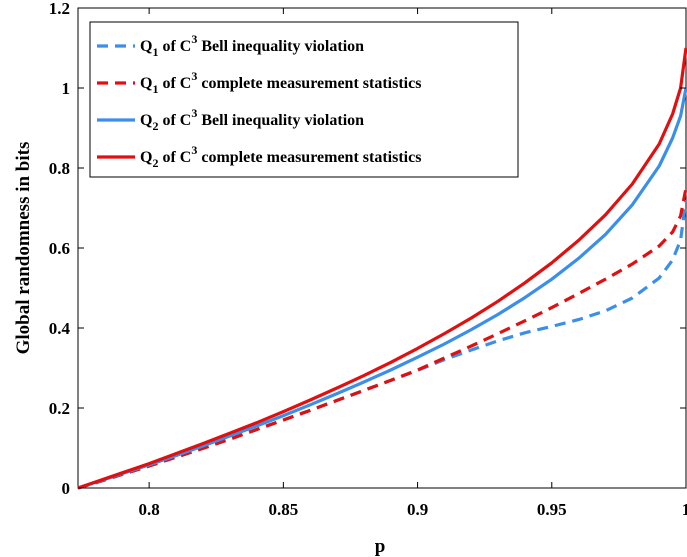 The width and height of the screenshot is (687, 557). I want to click on legend-label-1: Q1 of C3 Bell inequality violation, so click(252, 45).